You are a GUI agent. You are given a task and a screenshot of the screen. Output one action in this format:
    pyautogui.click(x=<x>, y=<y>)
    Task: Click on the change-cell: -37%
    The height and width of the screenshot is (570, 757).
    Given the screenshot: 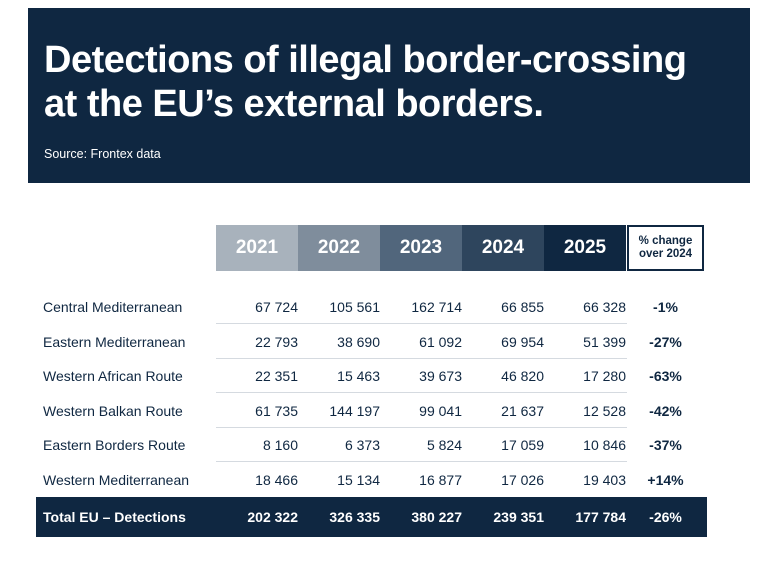 What is the action you would take?
    pyautogui.click(x=665, y=445)
    